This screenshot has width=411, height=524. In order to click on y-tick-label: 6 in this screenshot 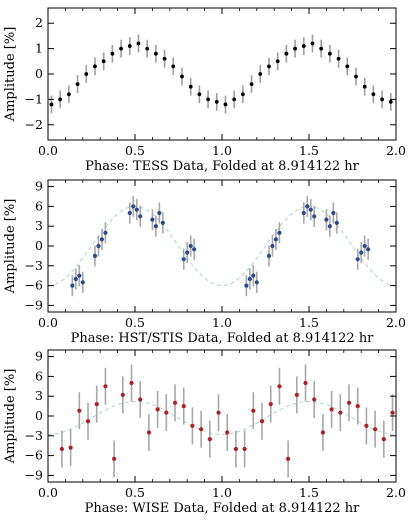, I will do `click(39, 375)`.